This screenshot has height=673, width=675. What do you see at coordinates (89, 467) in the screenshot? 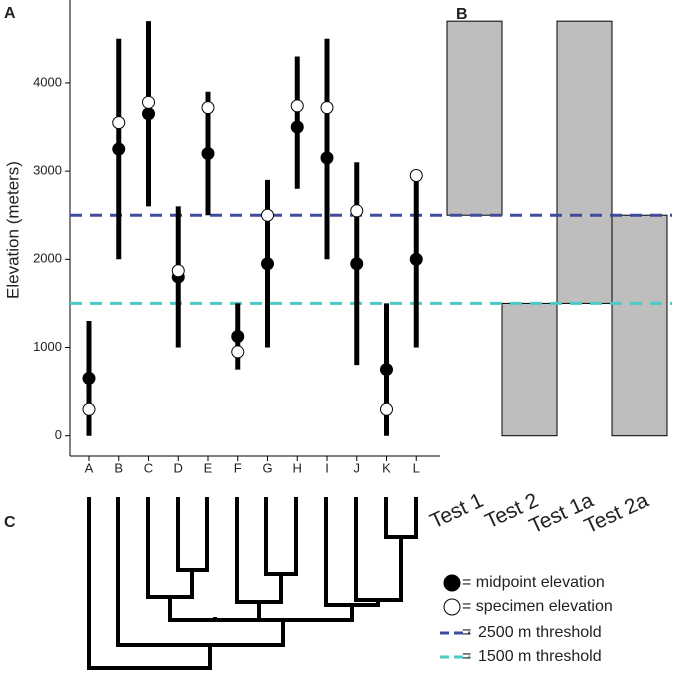
I see `x-tick-label: A` at bounding box center [89, 467].